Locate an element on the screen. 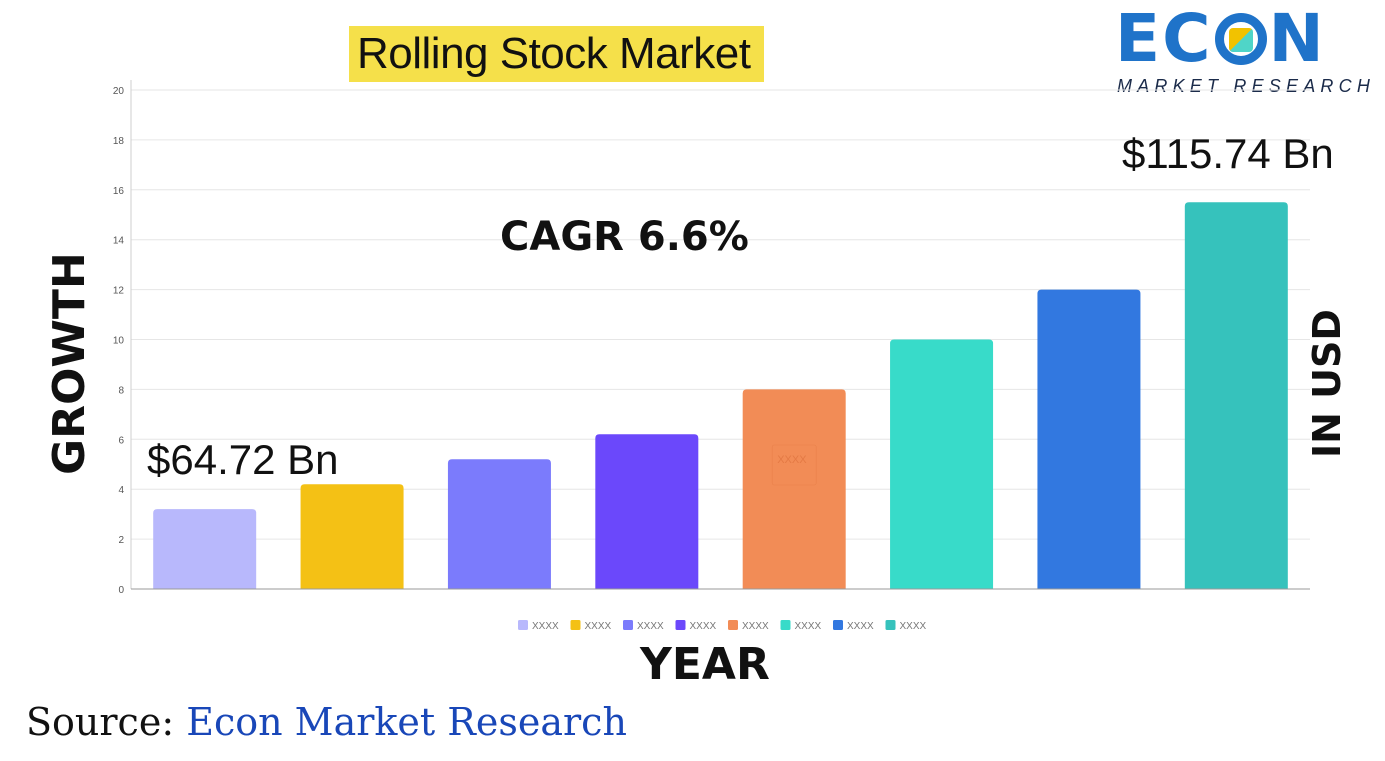 This screenshot has width=1385, height=761. logo-chart-icon is located at coordinates (1240, 38).